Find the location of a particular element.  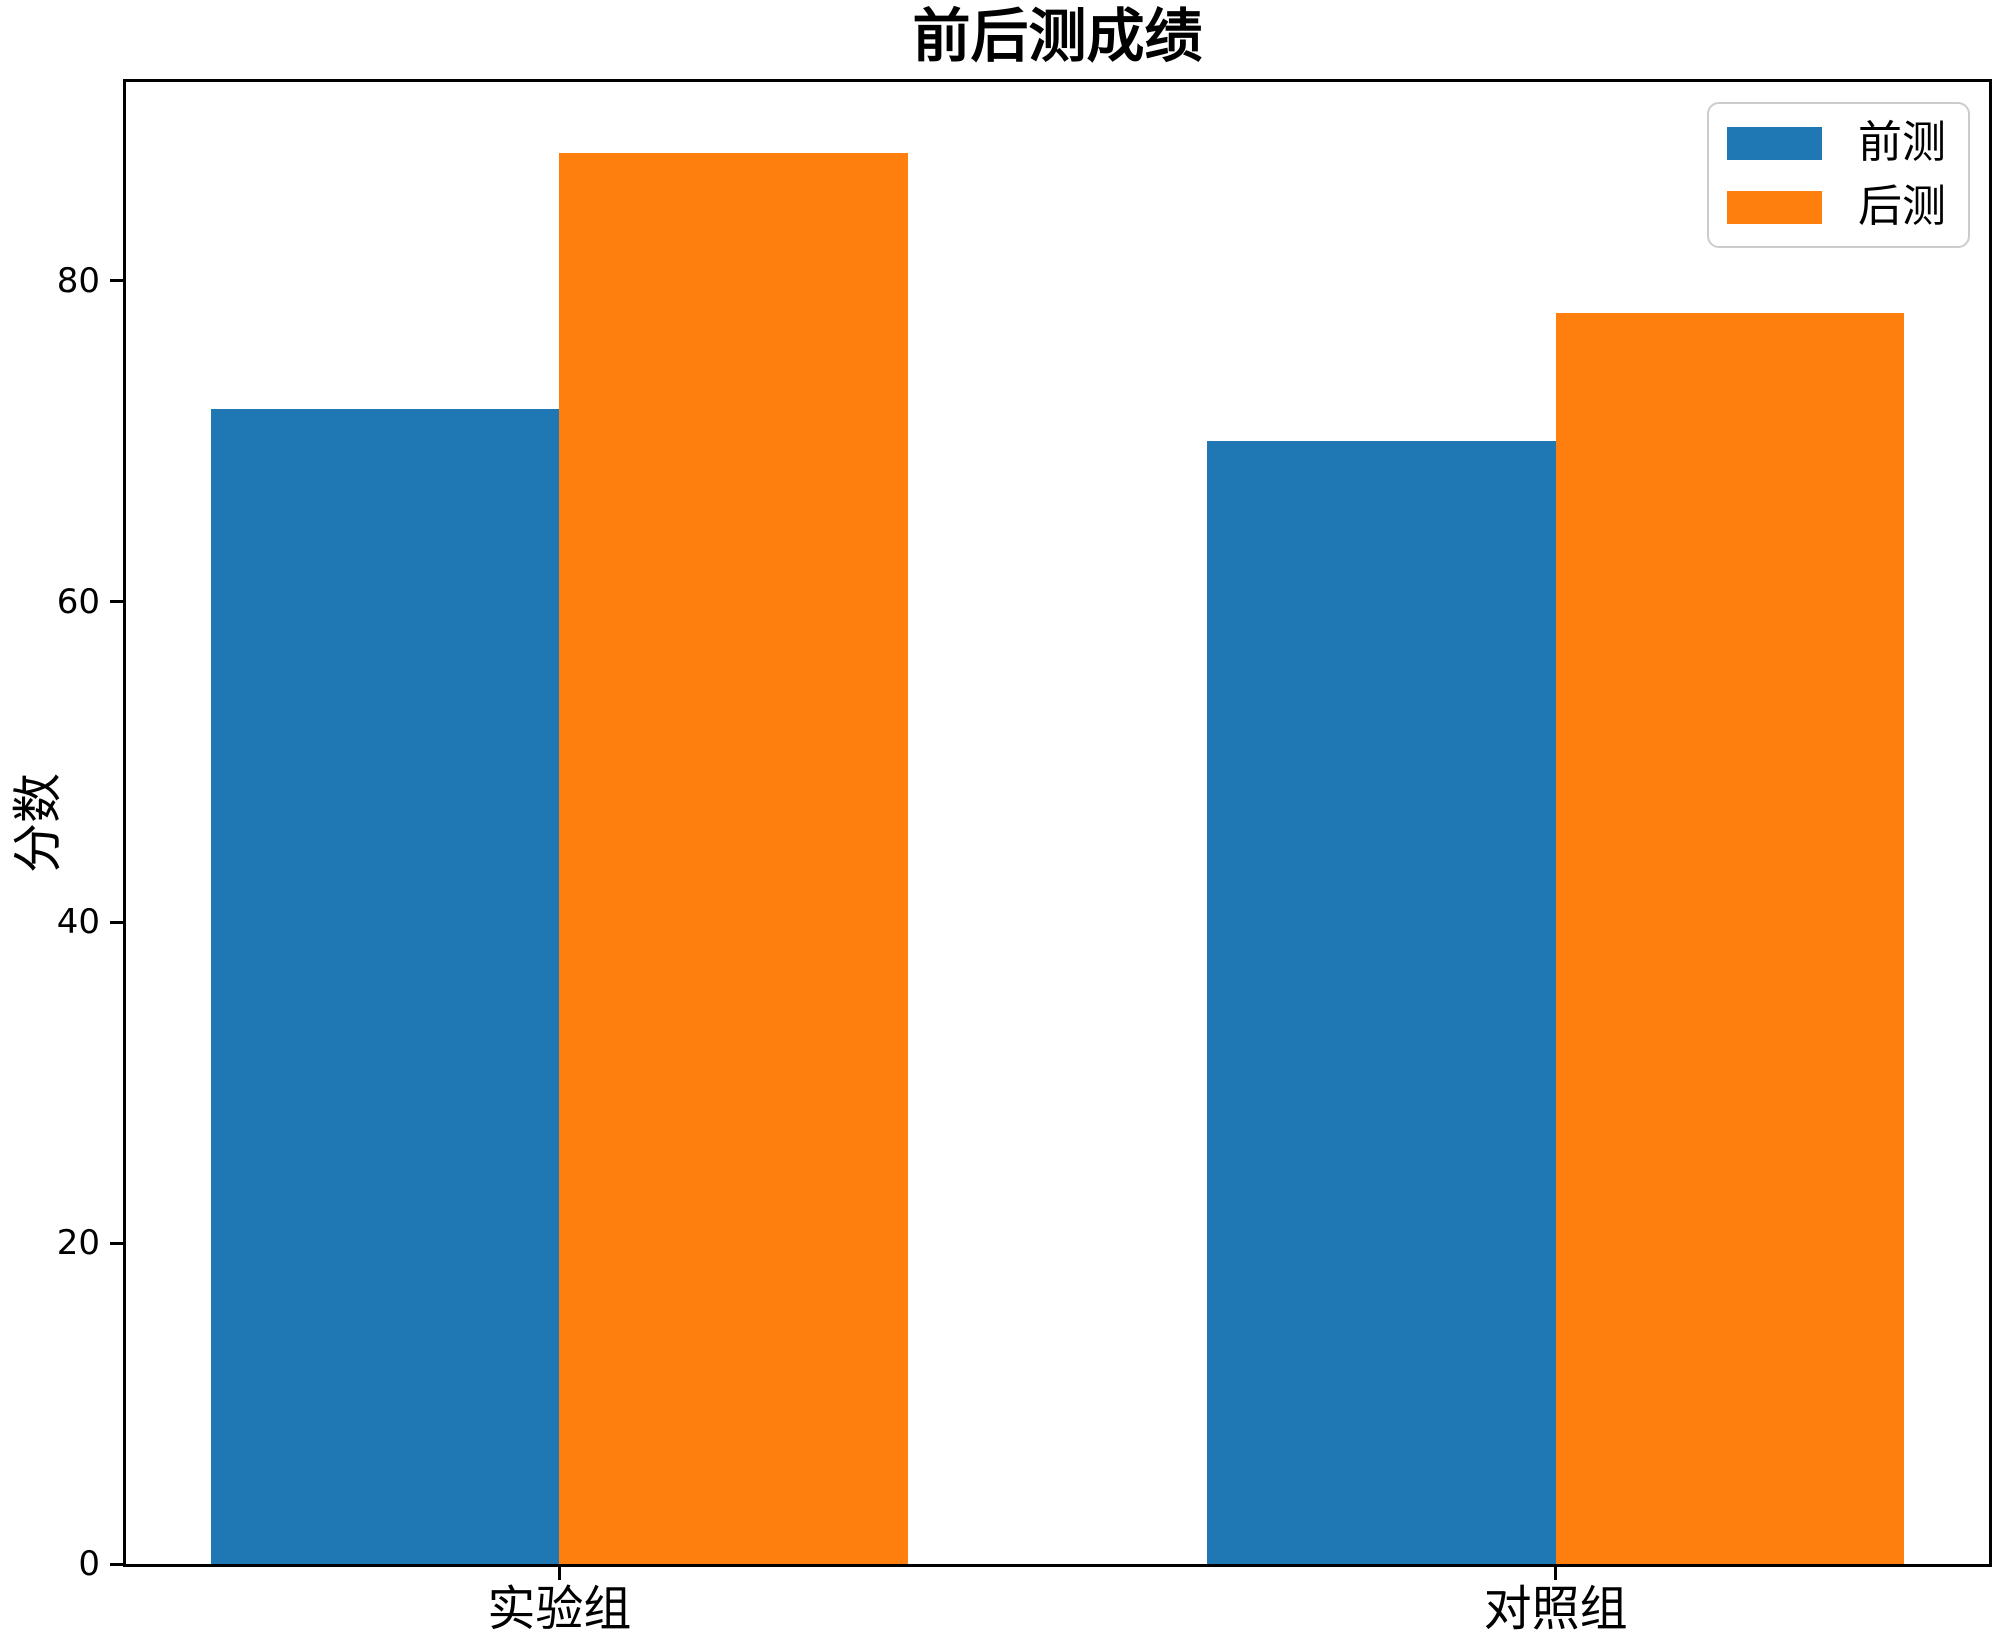

bar-series0-cat1 is located at coordinates (1381, 1002).